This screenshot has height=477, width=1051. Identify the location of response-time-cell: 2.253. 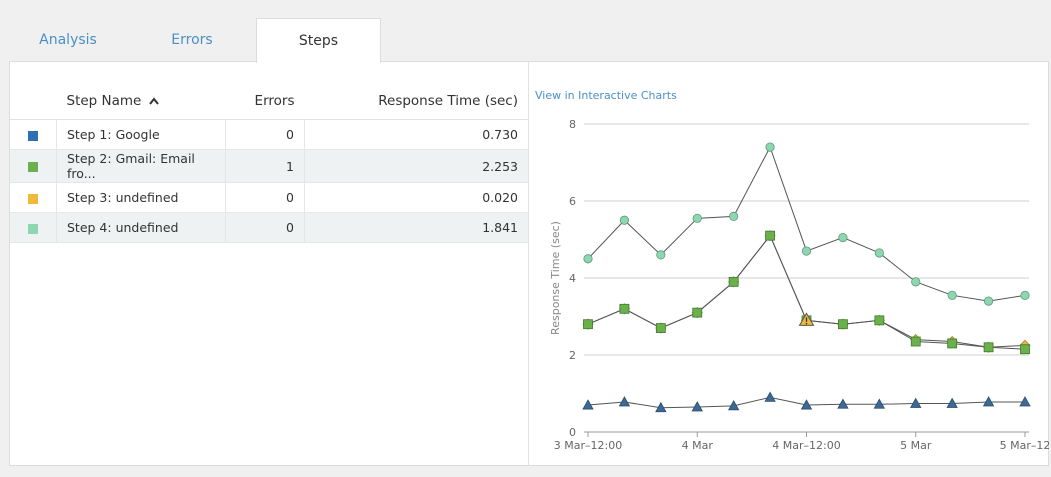
(416, 166).